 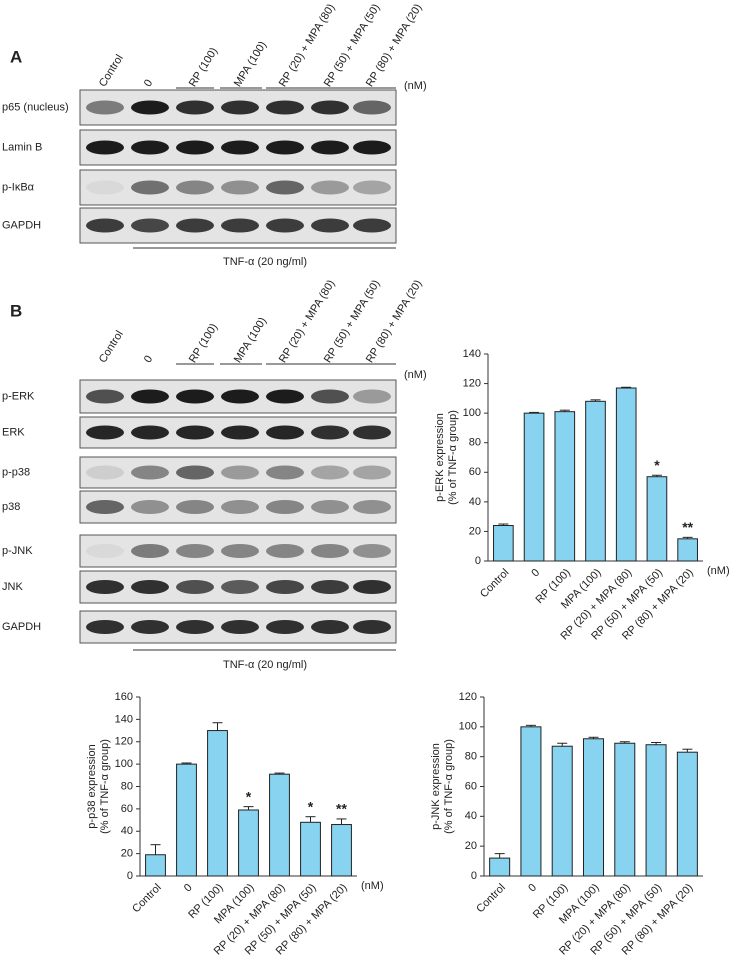 What do you see at coordinates (17, 551) in the screenshot?
I see `row-label: p-JNK` at bounding box center [17, 551].